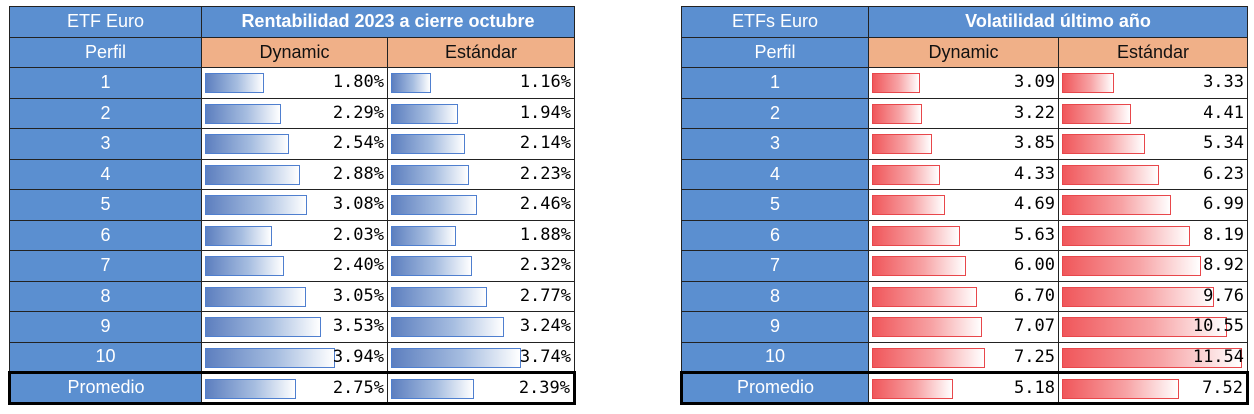 The width and height of the screenshot is (1254, 414). Describe the element at coordinates (544, 388) in the screenshot. I see `estandar-value: 2.39%` at that location.